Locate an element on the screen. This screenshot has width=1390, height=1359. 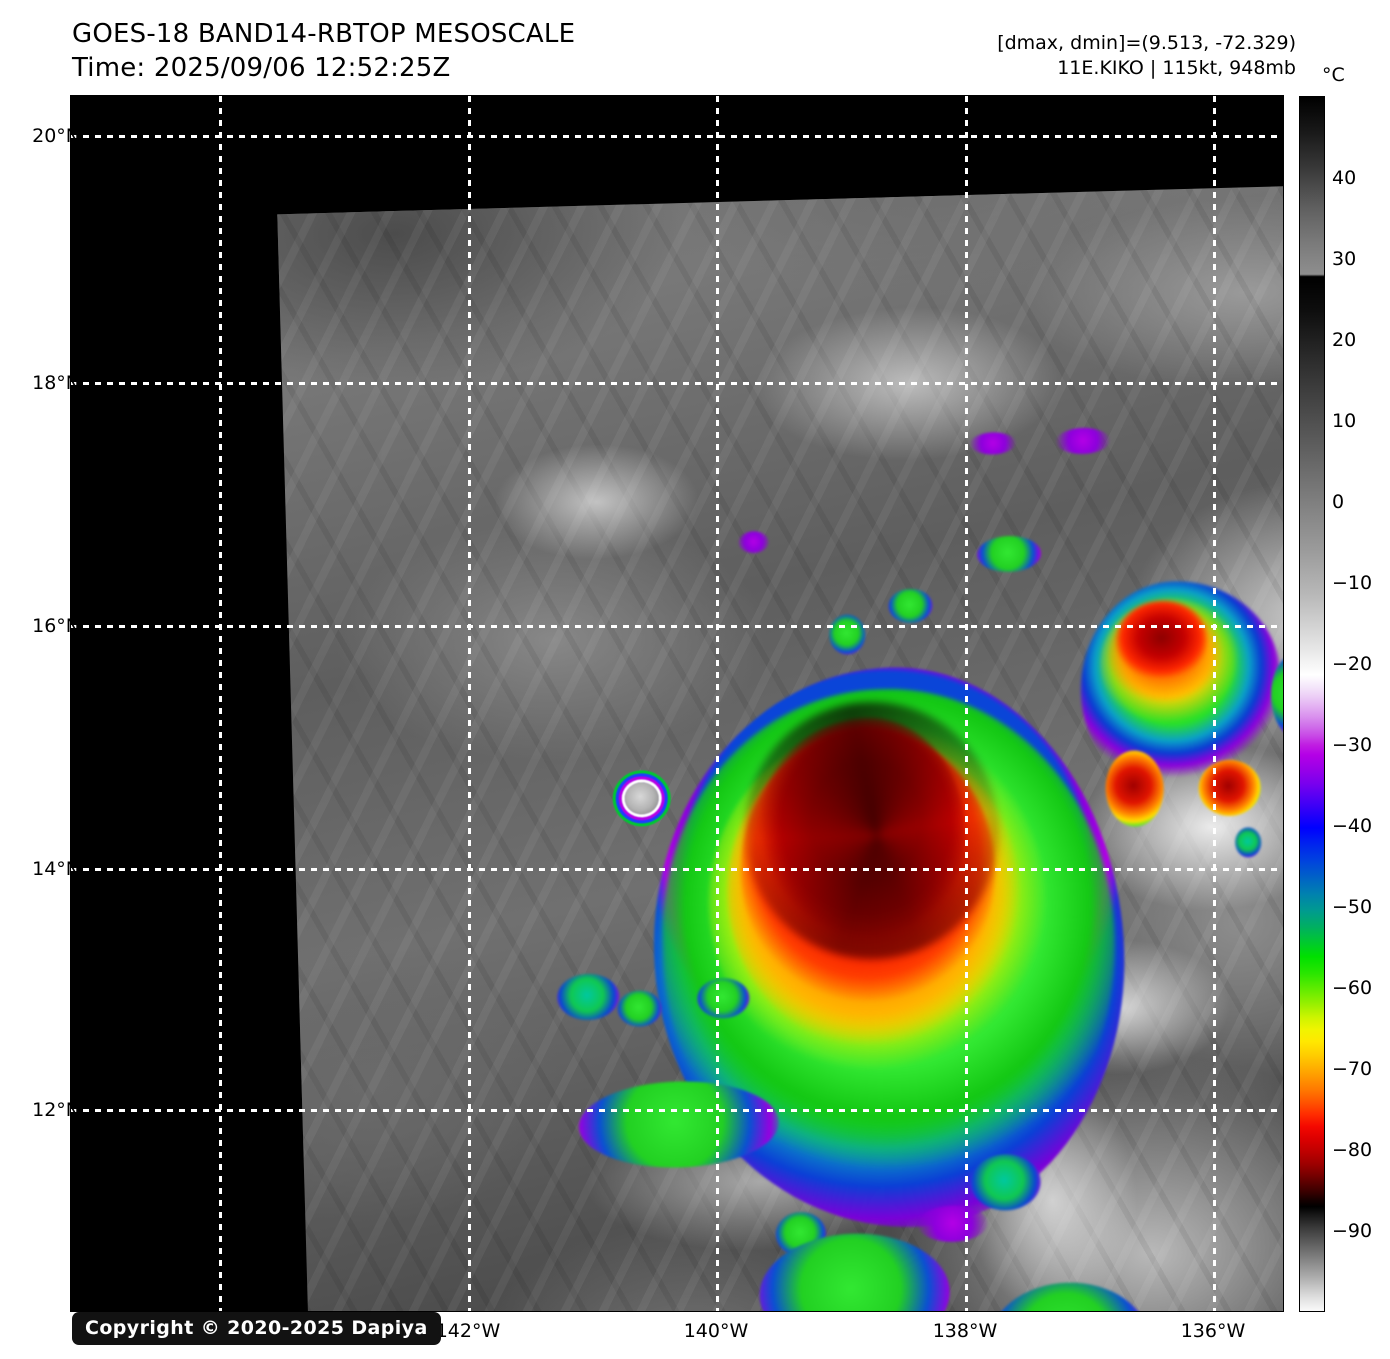
colorbar-tick--50: −50 is located at coordinates (1352, 907).